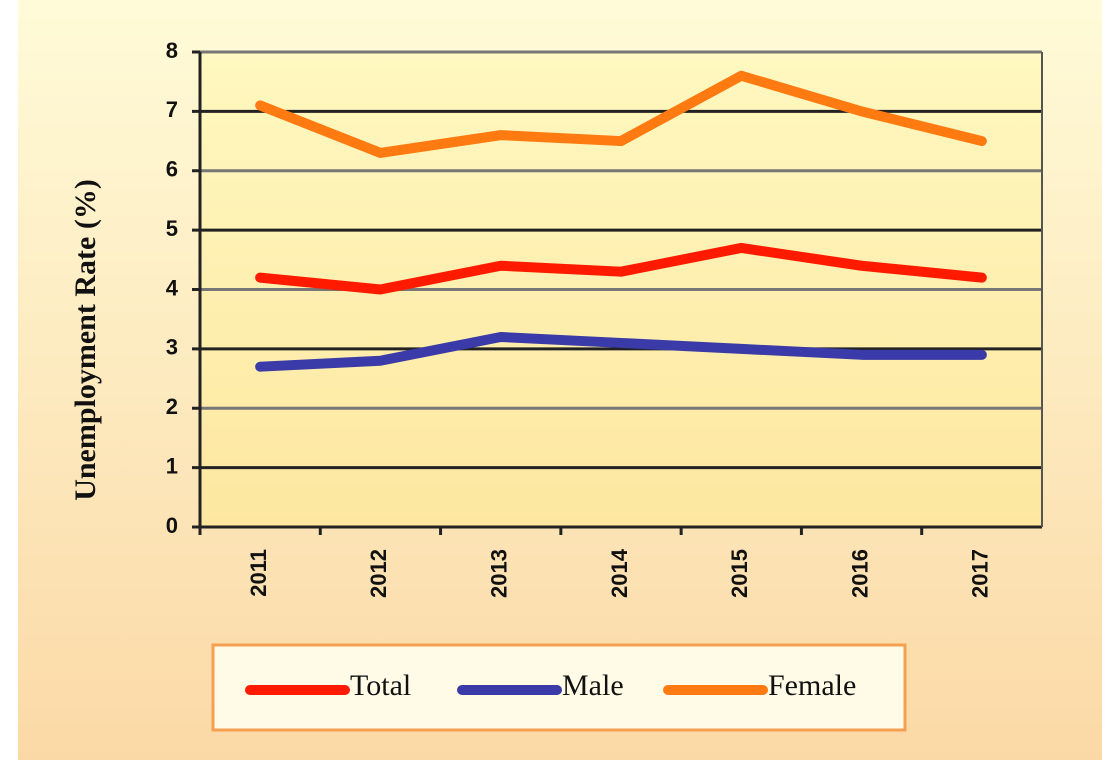 The image size is (1102, 760). Describe the element at coordinates (172, 347) in the screenshot. I see `y-tick-label: 3` at that location.